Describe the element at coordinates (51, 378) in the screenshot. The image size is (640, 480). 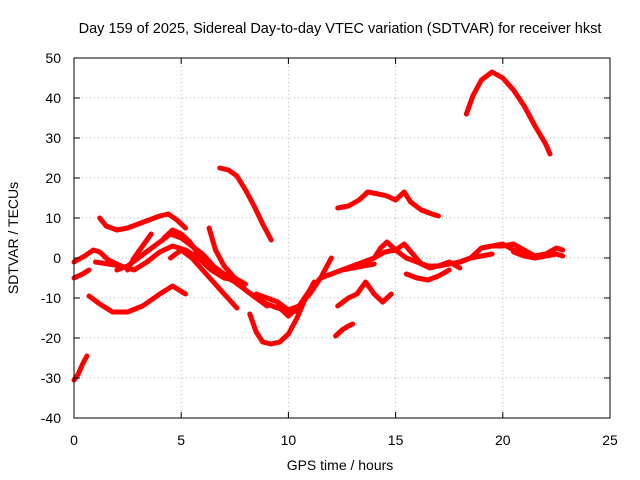
I see `y-tick-label: -30` at that location.